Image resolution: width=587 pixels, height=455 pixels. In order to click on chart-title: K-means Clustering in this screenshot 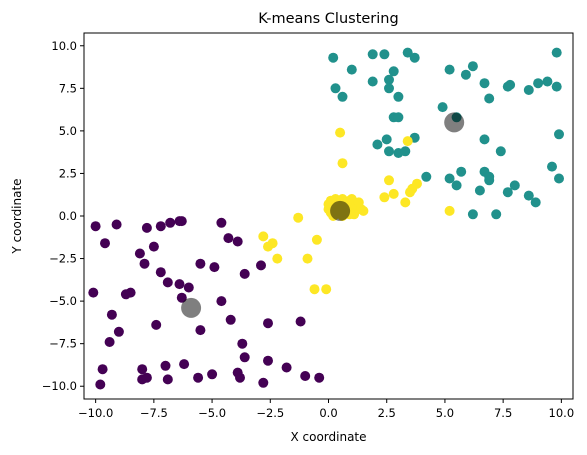, I will do `click(328, 19)`.